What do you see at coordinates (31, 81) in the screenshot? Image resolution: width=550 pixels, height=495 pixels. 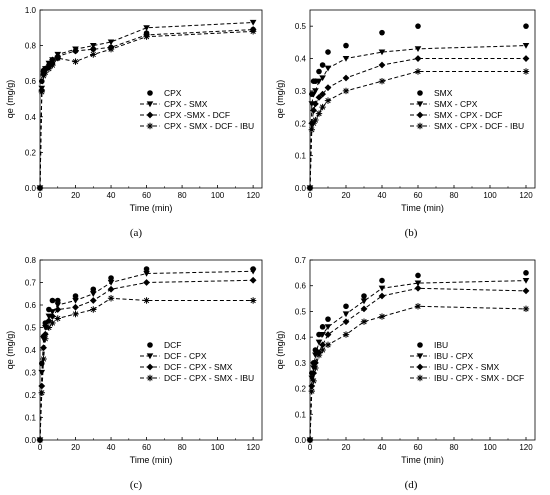 I see `y-tick-label: 0.6` at bounding box center [31, 81].